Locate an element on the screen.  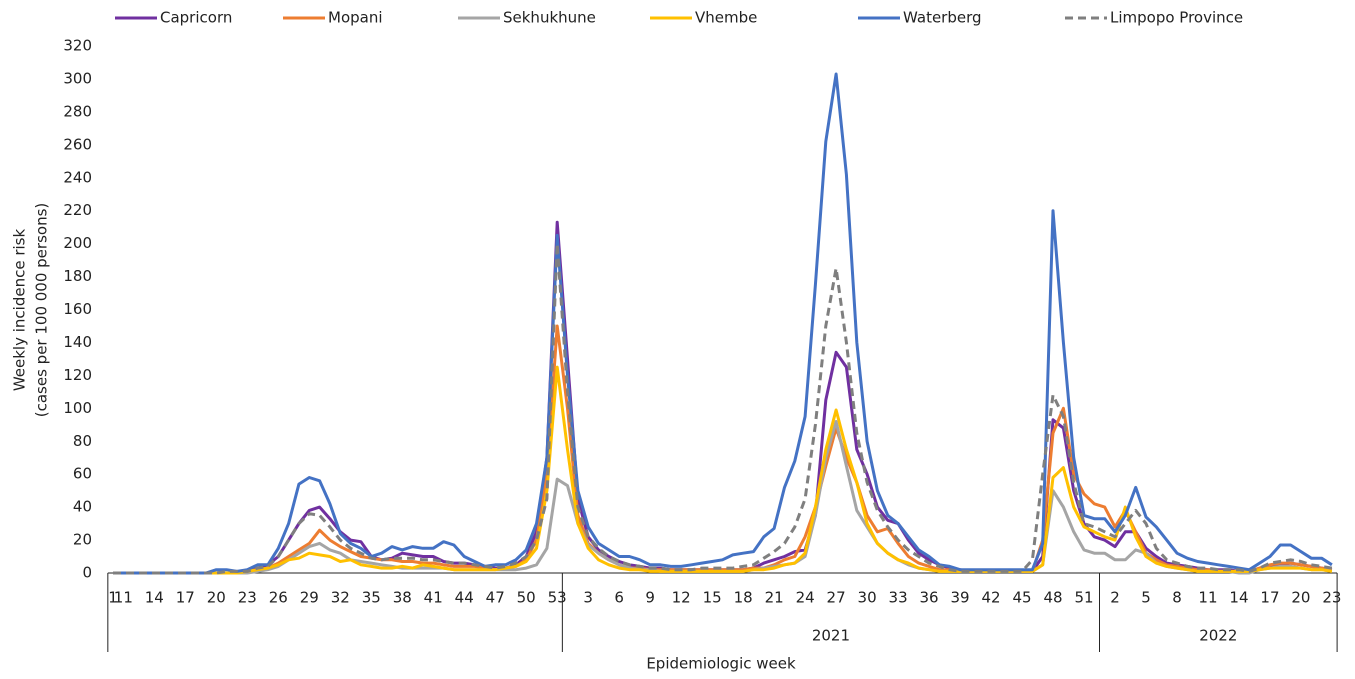
y-tick-label: 80 is located at coordinates (82, 441).